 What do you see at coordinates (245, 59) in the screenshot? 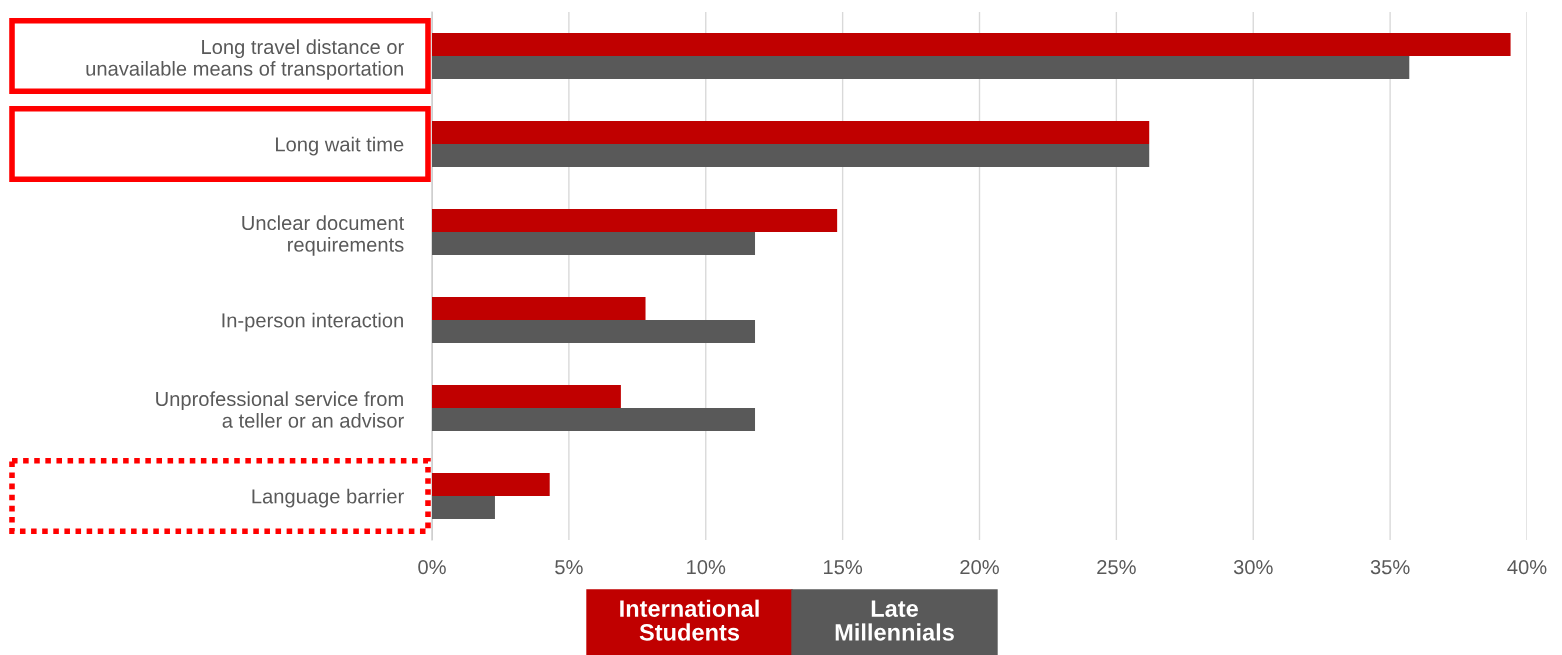
I see `y-tick-label: Long travel distance or unavailable means of transportation` at bounding box center [245, 59].